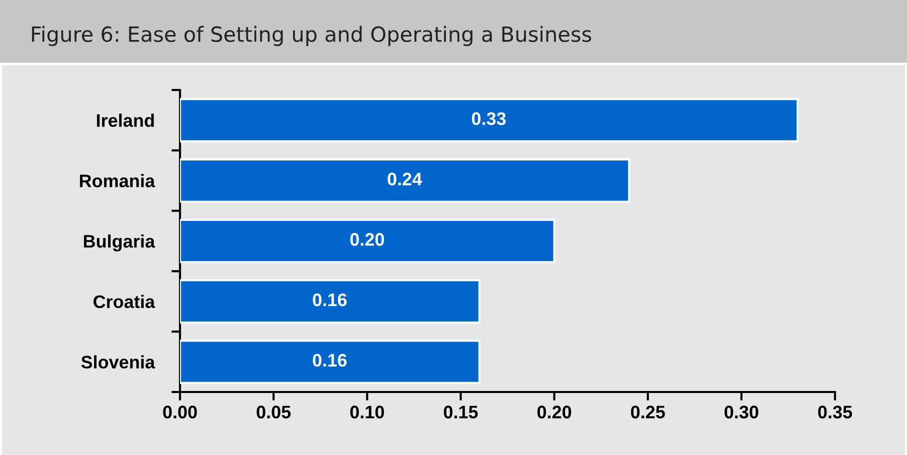 The width and height of the screenshot is (907, 455). I want to click on x-tick-label: 0.15, so click(461, 412).